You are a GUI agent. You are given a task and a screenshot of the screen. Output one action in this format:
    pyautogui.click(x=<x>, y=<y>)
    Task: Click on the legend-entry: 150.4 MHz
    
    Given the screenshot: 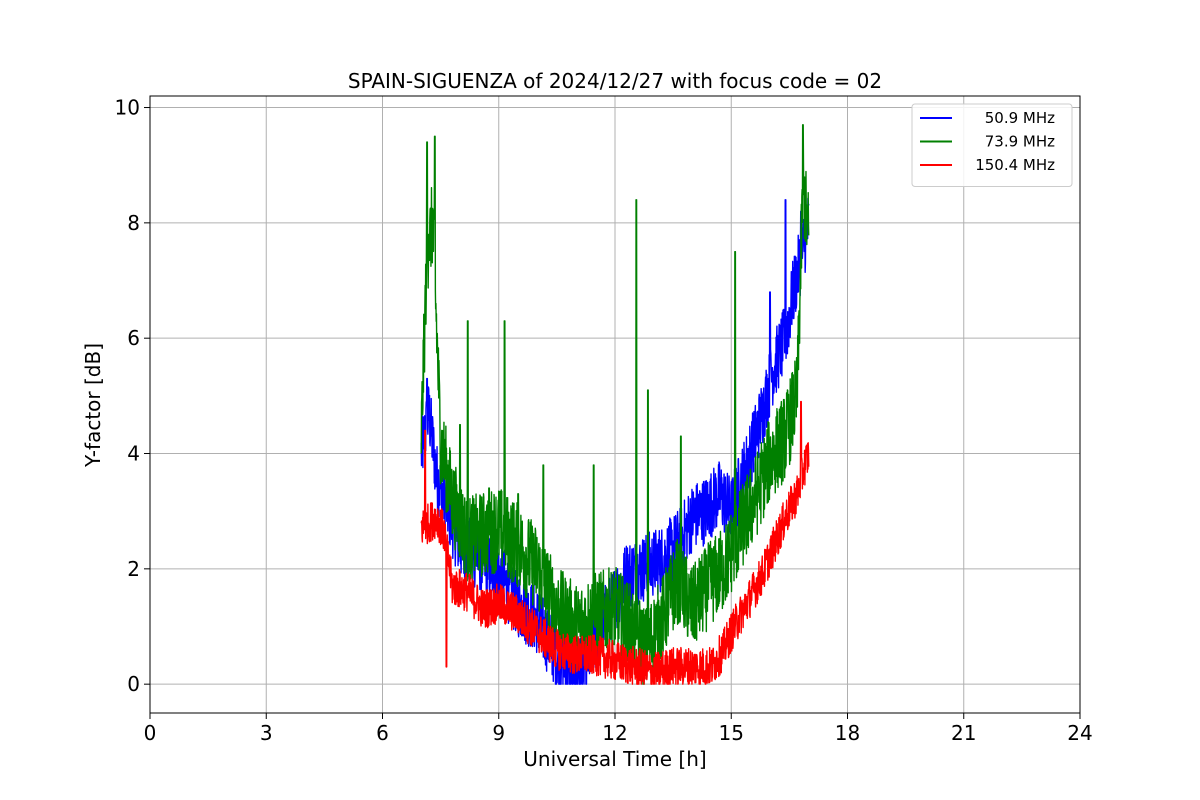 What is the action you would take?
    pyautogui.click(x=987, y=165)
    